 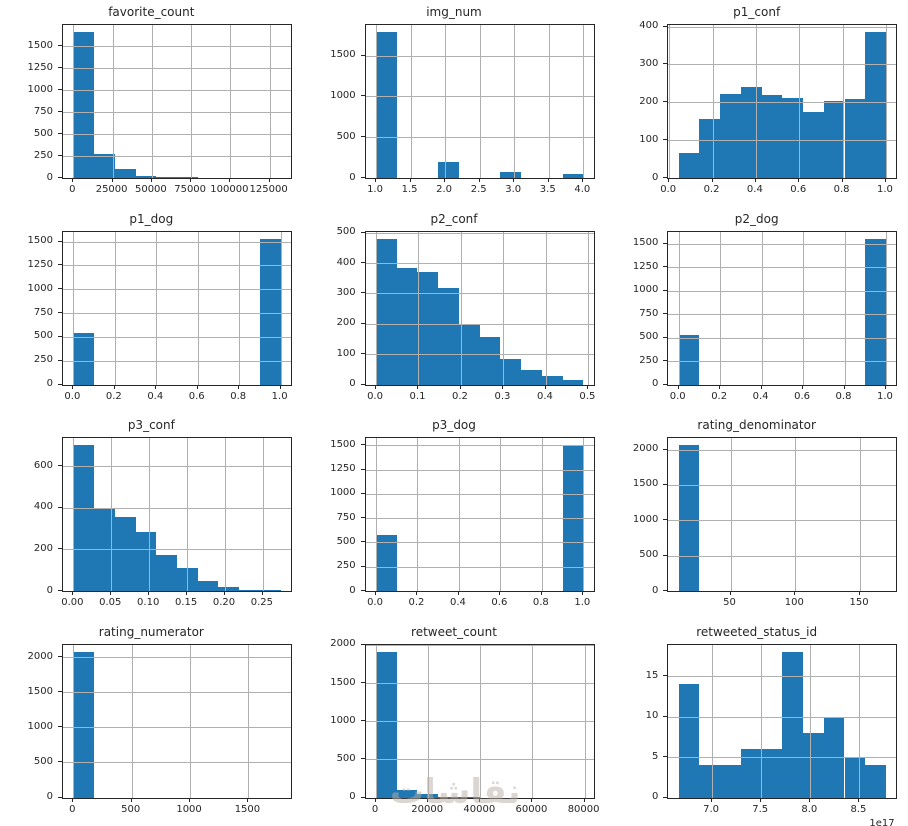 What do you see at coordinates (131, 809) in the screenshot?
I see `x-tick-label: 500` at bounding box center [131, 809].